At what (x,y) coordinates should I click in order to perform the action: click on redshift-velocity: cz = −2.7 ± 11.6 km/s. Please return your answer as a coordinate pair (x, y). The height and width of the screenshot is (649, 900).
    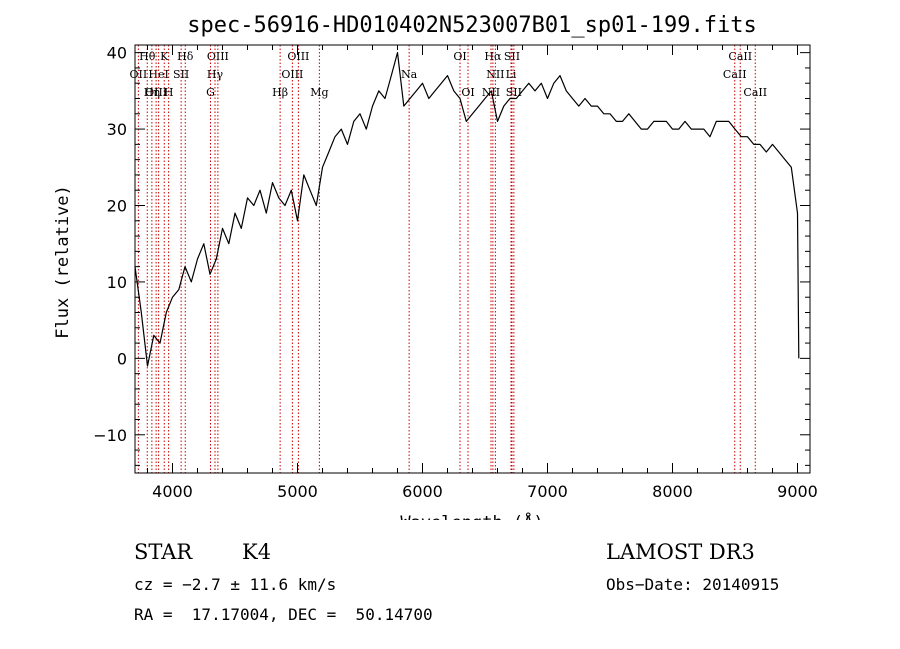
    Looking at the image, I should click on (235, 584).